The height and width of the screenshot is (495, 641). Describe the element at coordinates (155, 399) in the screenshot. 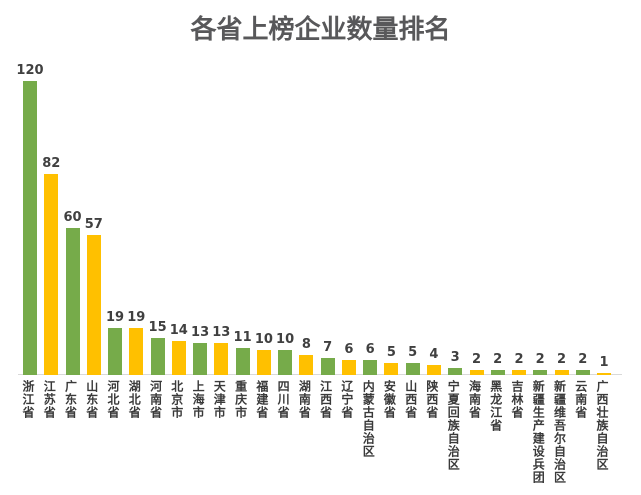

I see `x-axis-label: 河南省` at that location.